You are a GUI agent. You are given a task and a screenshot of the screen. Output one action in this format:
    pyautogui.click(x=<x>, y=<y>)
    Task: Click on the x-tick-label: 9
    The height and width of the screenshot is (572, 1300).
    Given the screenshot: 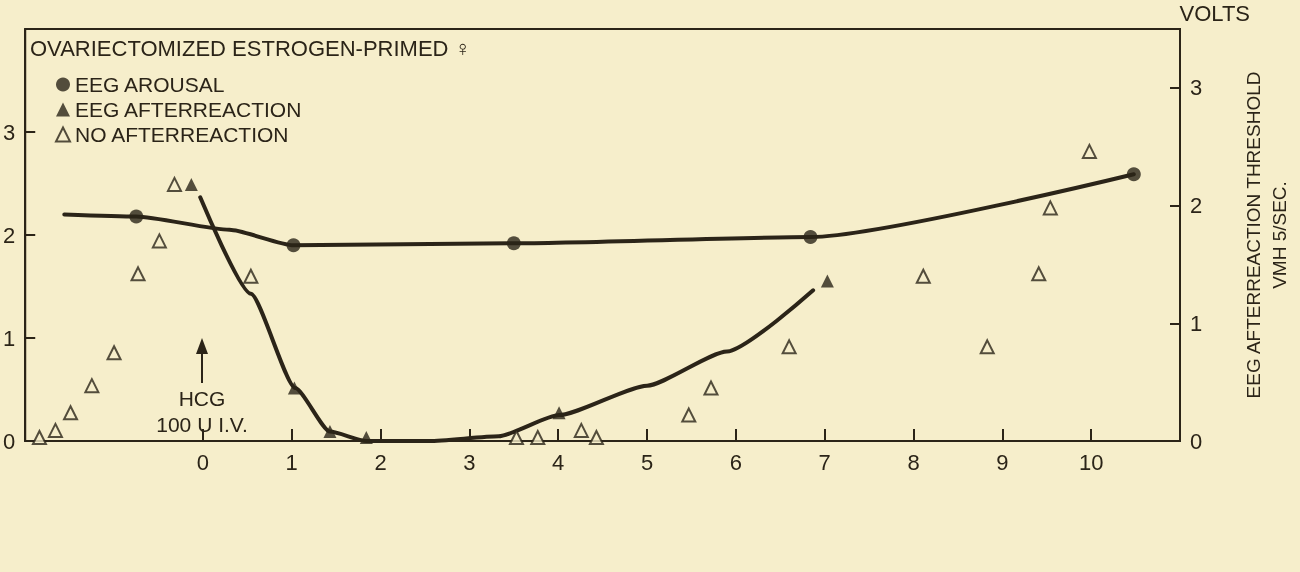 What is the action you would take?
    pyautogui.click(x=1002, y=462)
    